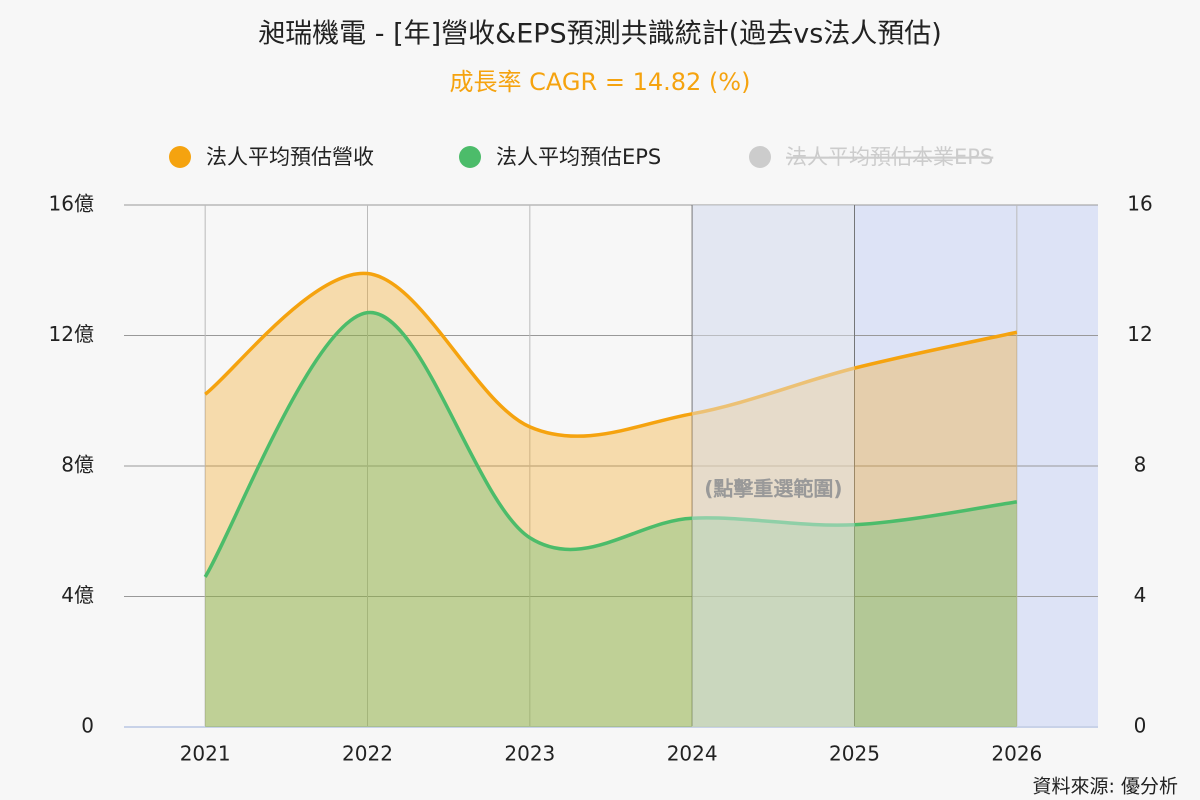  What do you see at coordinates (77, 465) in the screenshot?
I see `y-tick-label: 8億` at bounding box center [77, 465].